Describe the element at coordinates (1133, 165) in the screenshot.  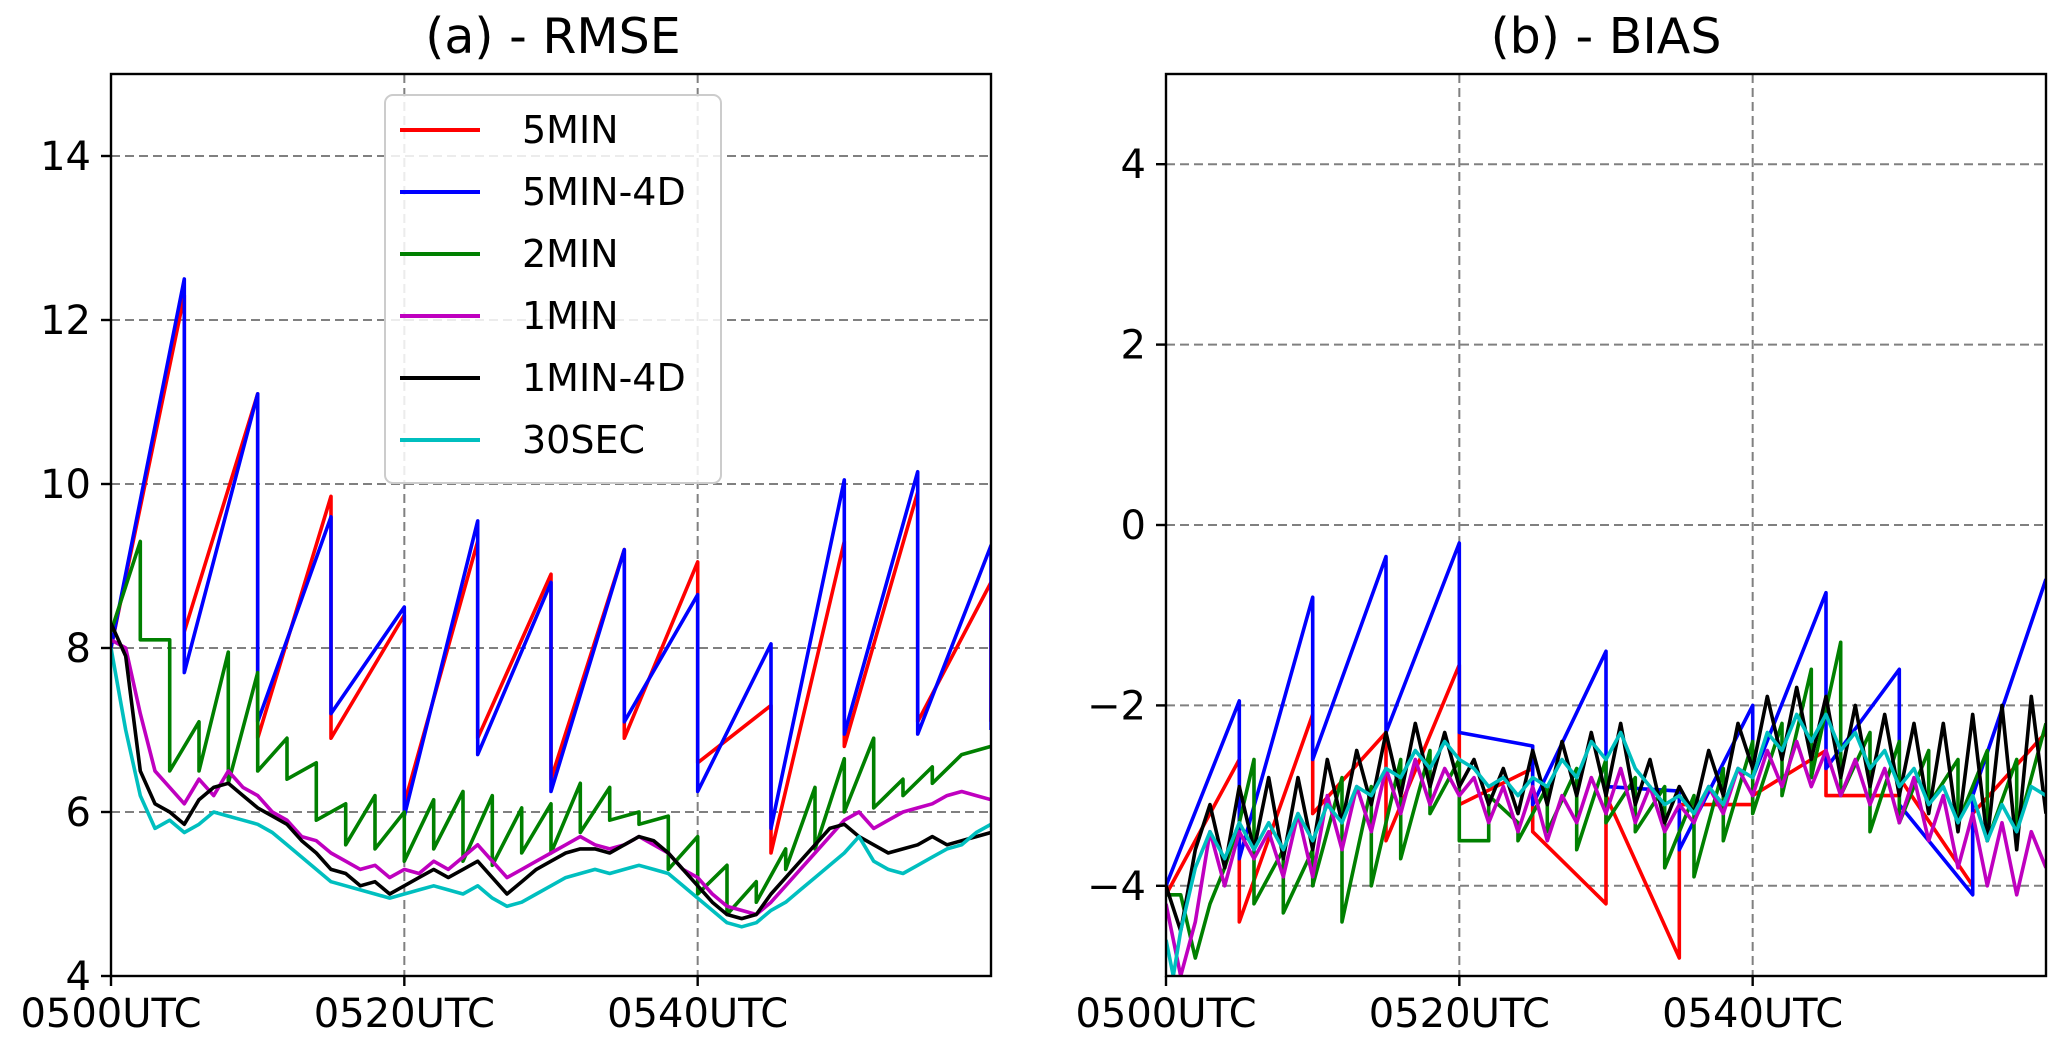
I see `bias-y-tick-label: 4` at that location.